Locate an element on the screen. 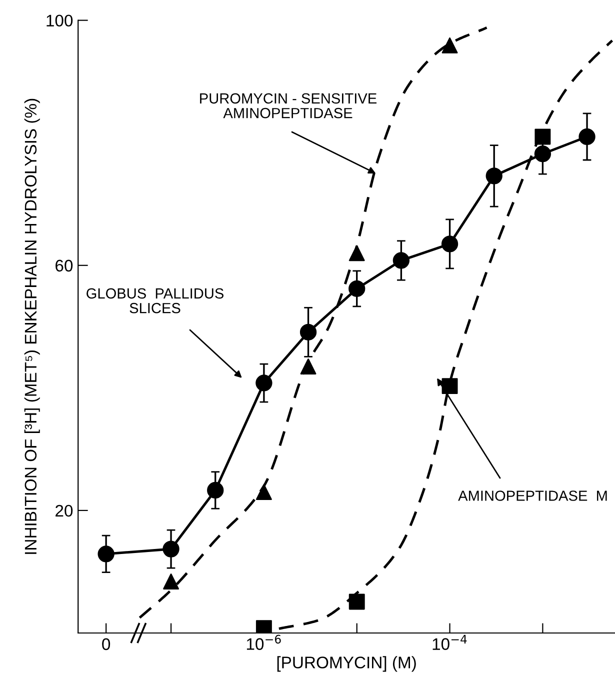 The image size is (615, 677). y-tick-label: 100 is located at coordinates (59, 20).